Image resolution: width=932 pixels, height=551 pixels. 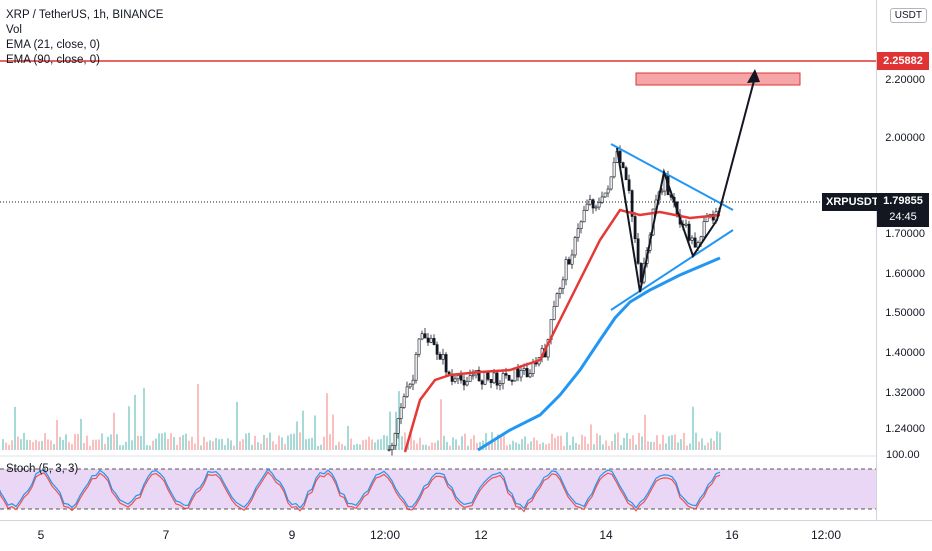 I want to click on candle-countdown: 24:45, so click(x=903, y=217).